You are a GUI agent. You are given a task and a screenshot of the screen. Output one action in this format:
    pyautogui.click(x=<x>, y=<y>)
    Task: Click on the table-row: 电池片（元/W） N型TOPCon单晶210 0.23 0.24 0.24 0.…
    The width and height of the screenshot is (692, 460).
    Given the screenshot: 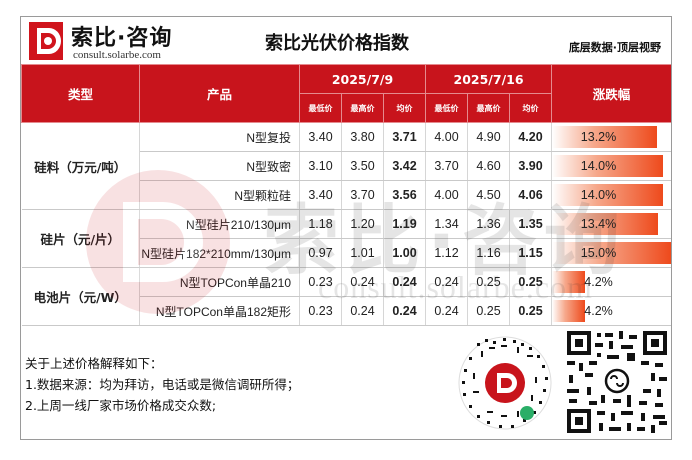 What is the action you would take?
    pyautogui.click(x=346, y=296)
    